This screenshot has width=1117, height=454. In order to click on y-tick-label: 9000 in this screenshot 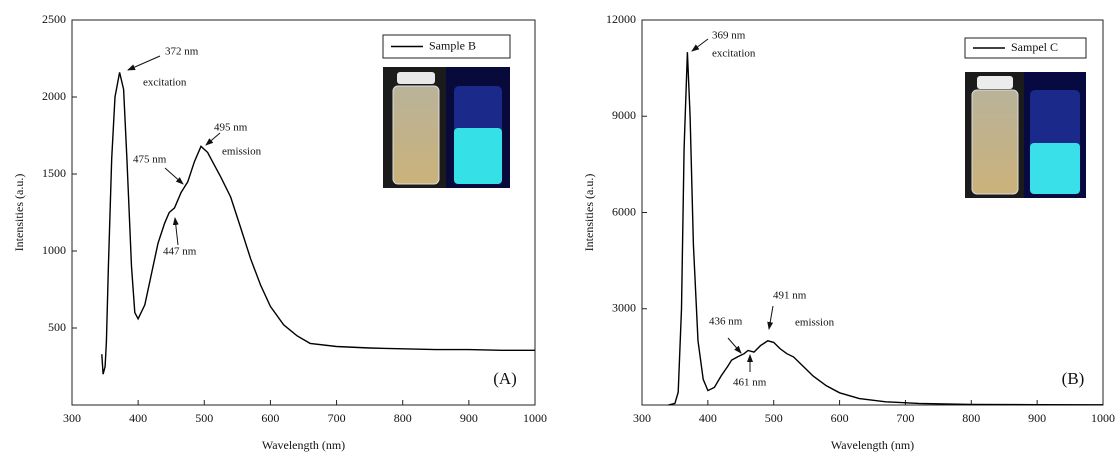, I will do `click(624, 115)`.